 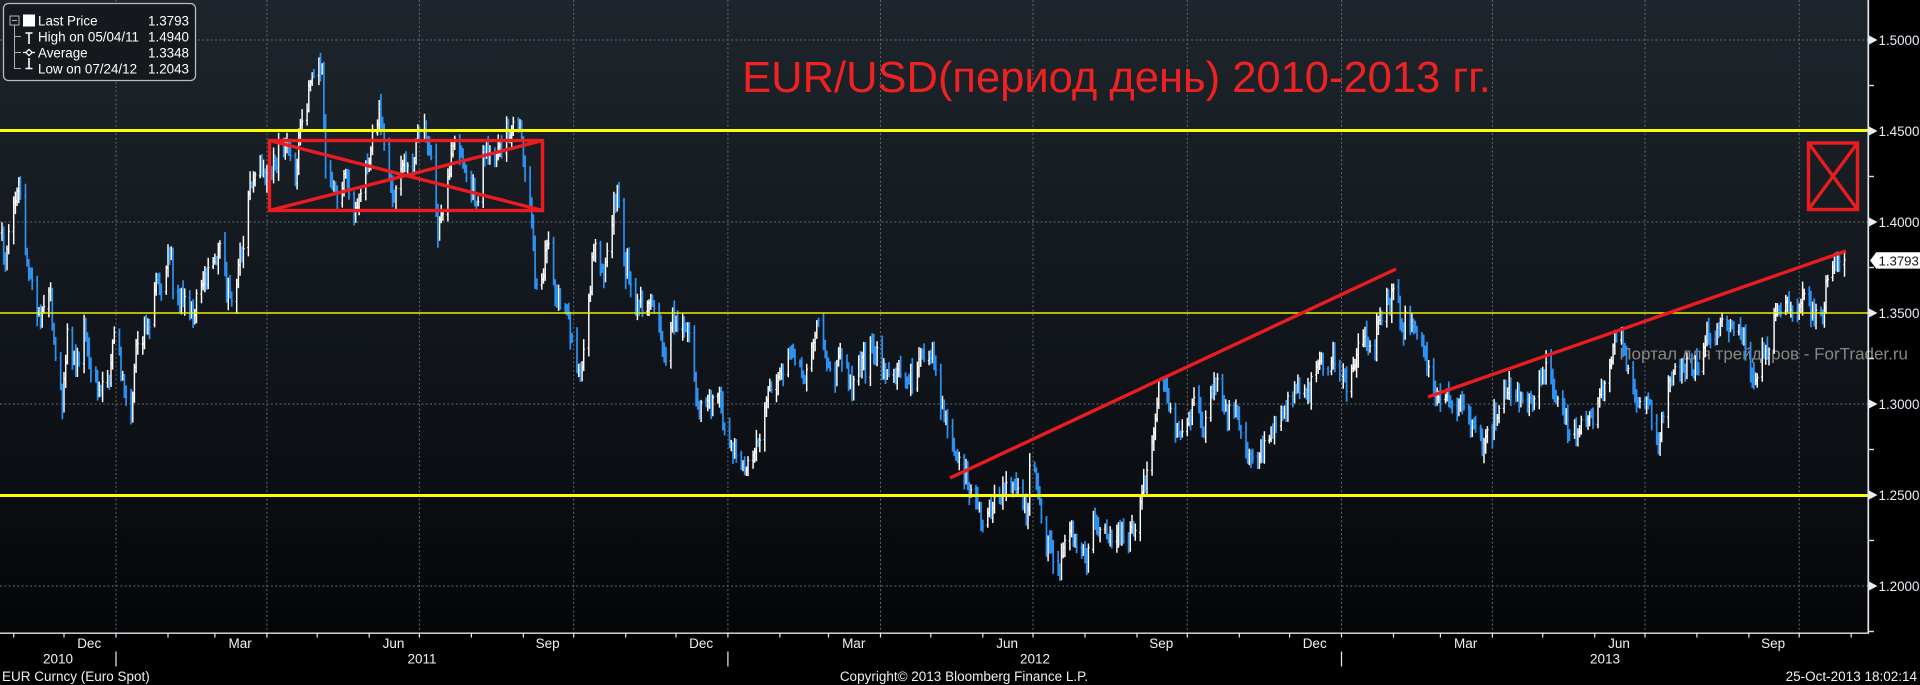 I want to click on svg-text:Copyright© 2013 Bloomberg Fina: Copyright© 2013 Bloomberg Finance L.P., so click(x=964, y=676).